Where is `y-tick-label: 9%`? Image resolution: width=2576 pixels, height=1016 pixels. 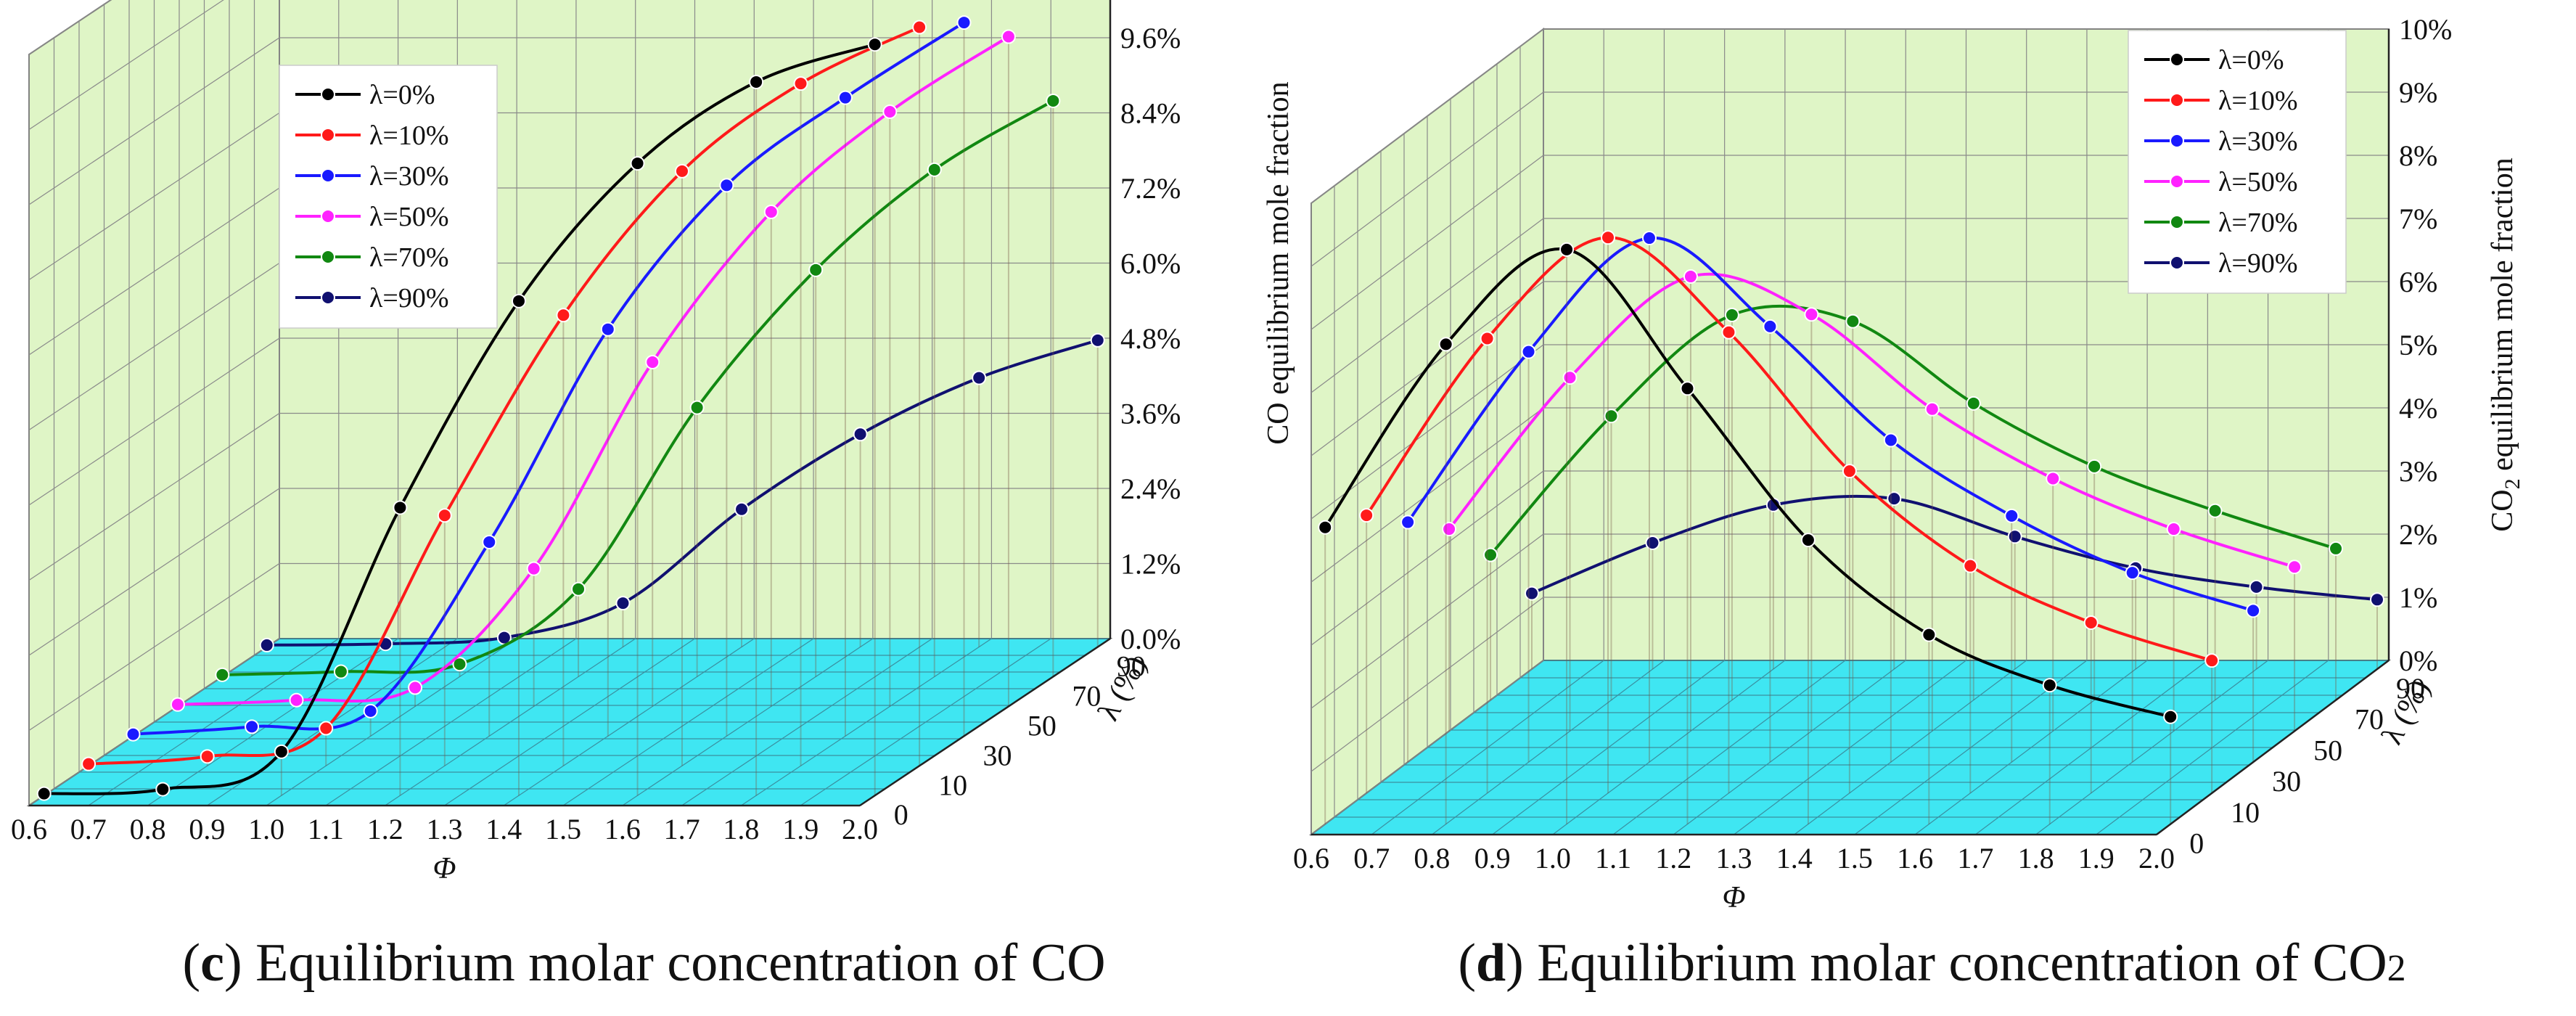 y-tick-label: 9% is located at coordinates (2418, 92).